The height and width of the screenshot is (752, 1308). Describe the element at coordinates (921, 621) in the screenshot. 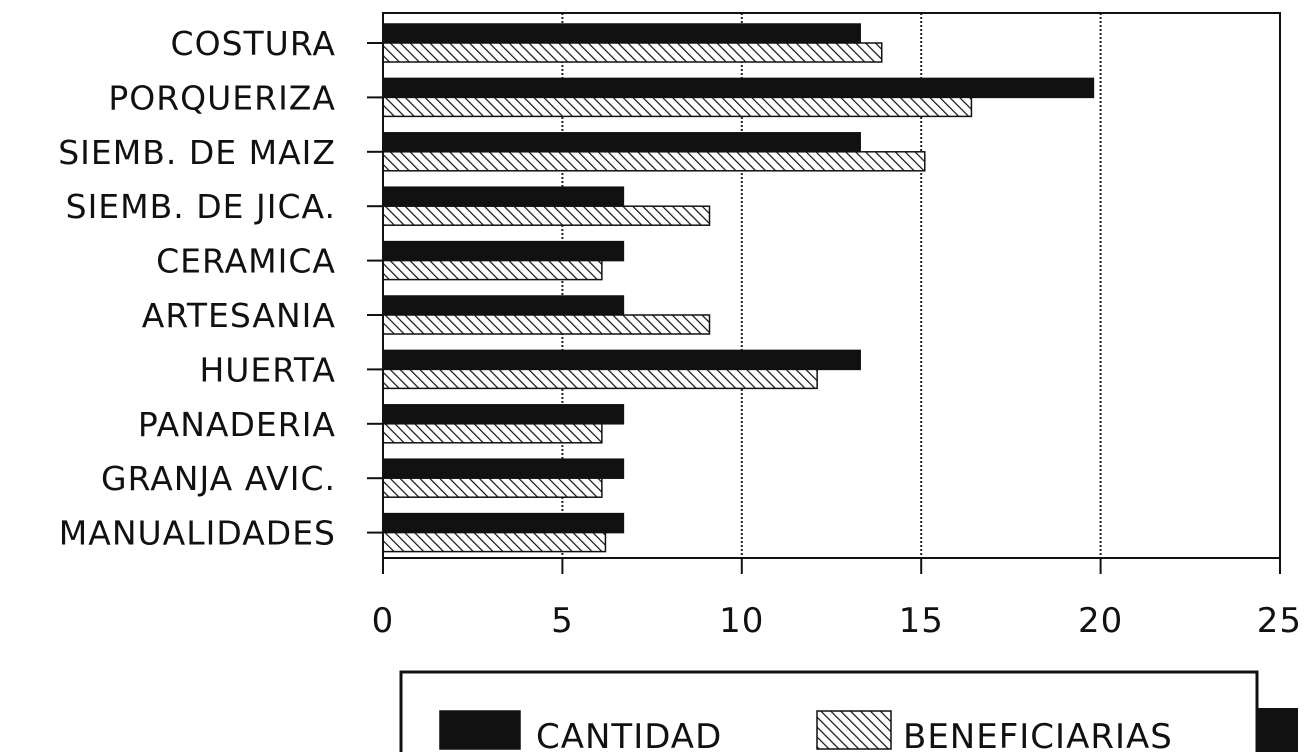

I see `x-tick-label: 15` at that location.